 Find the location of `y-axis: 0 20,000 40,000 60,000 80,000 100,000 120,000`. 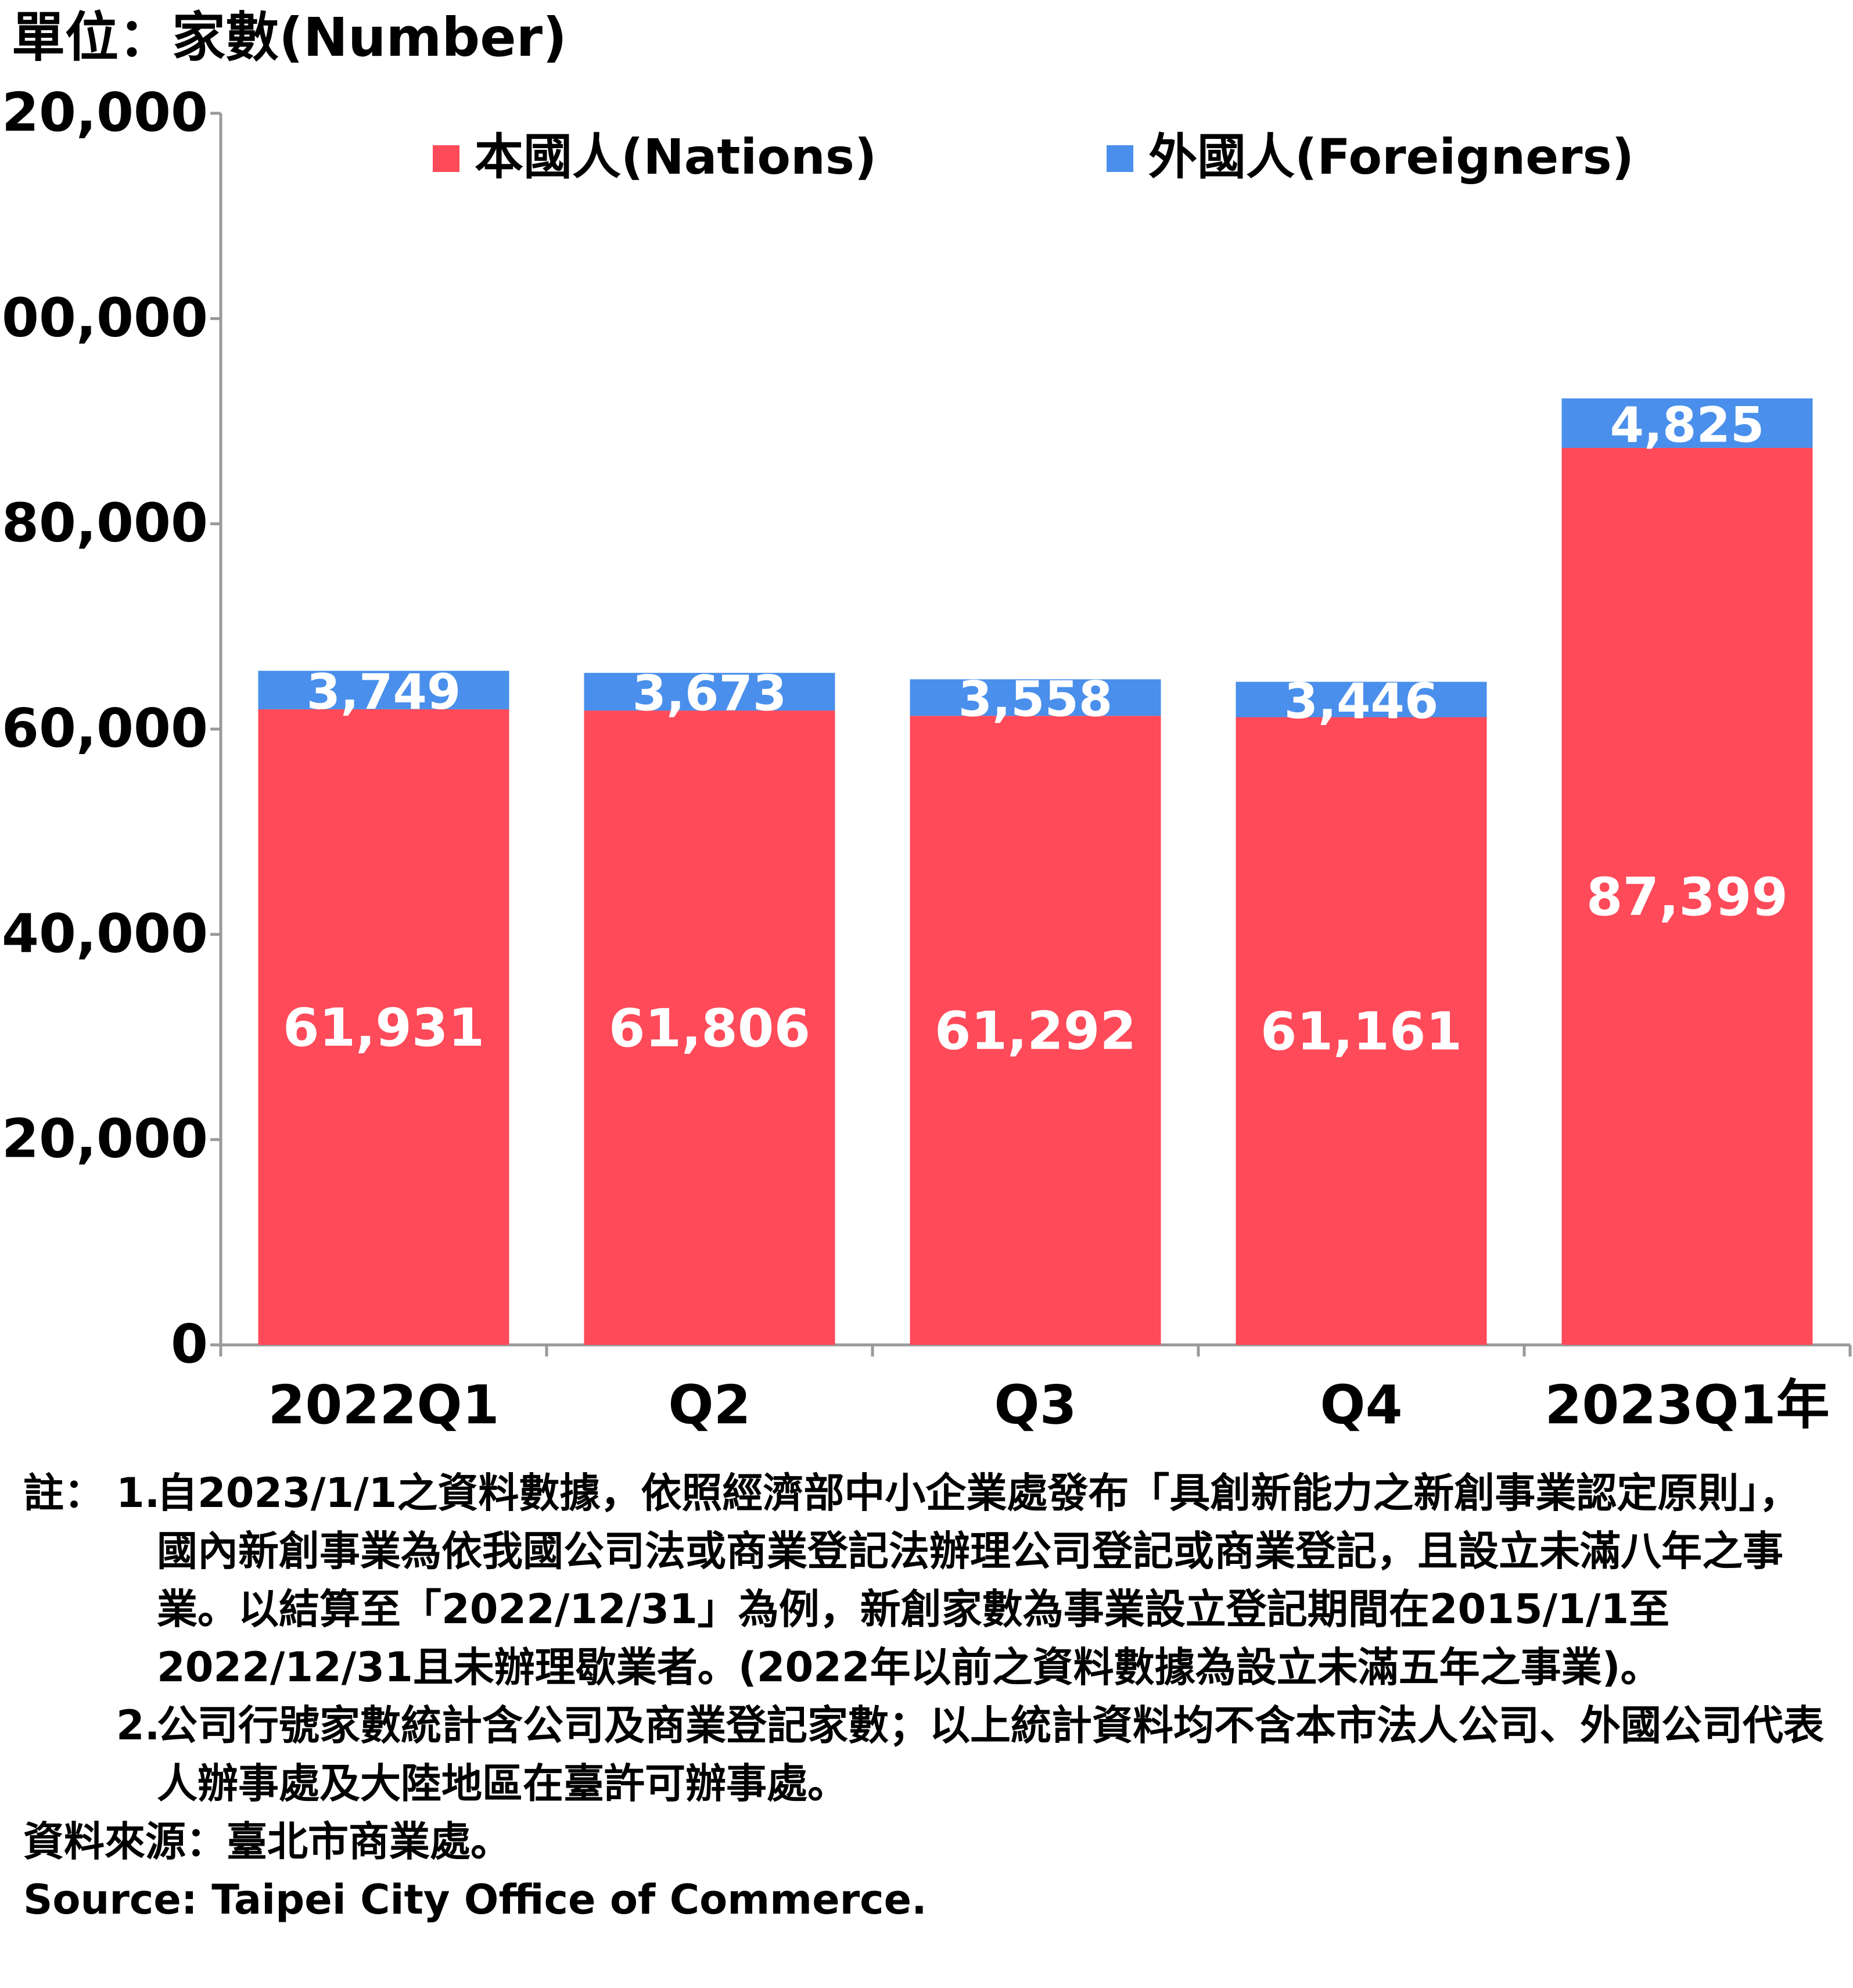

y-axis: 0 20,000 40,000 60,000 80,000 100,000 120,000 is located at coordinates (111, 728).